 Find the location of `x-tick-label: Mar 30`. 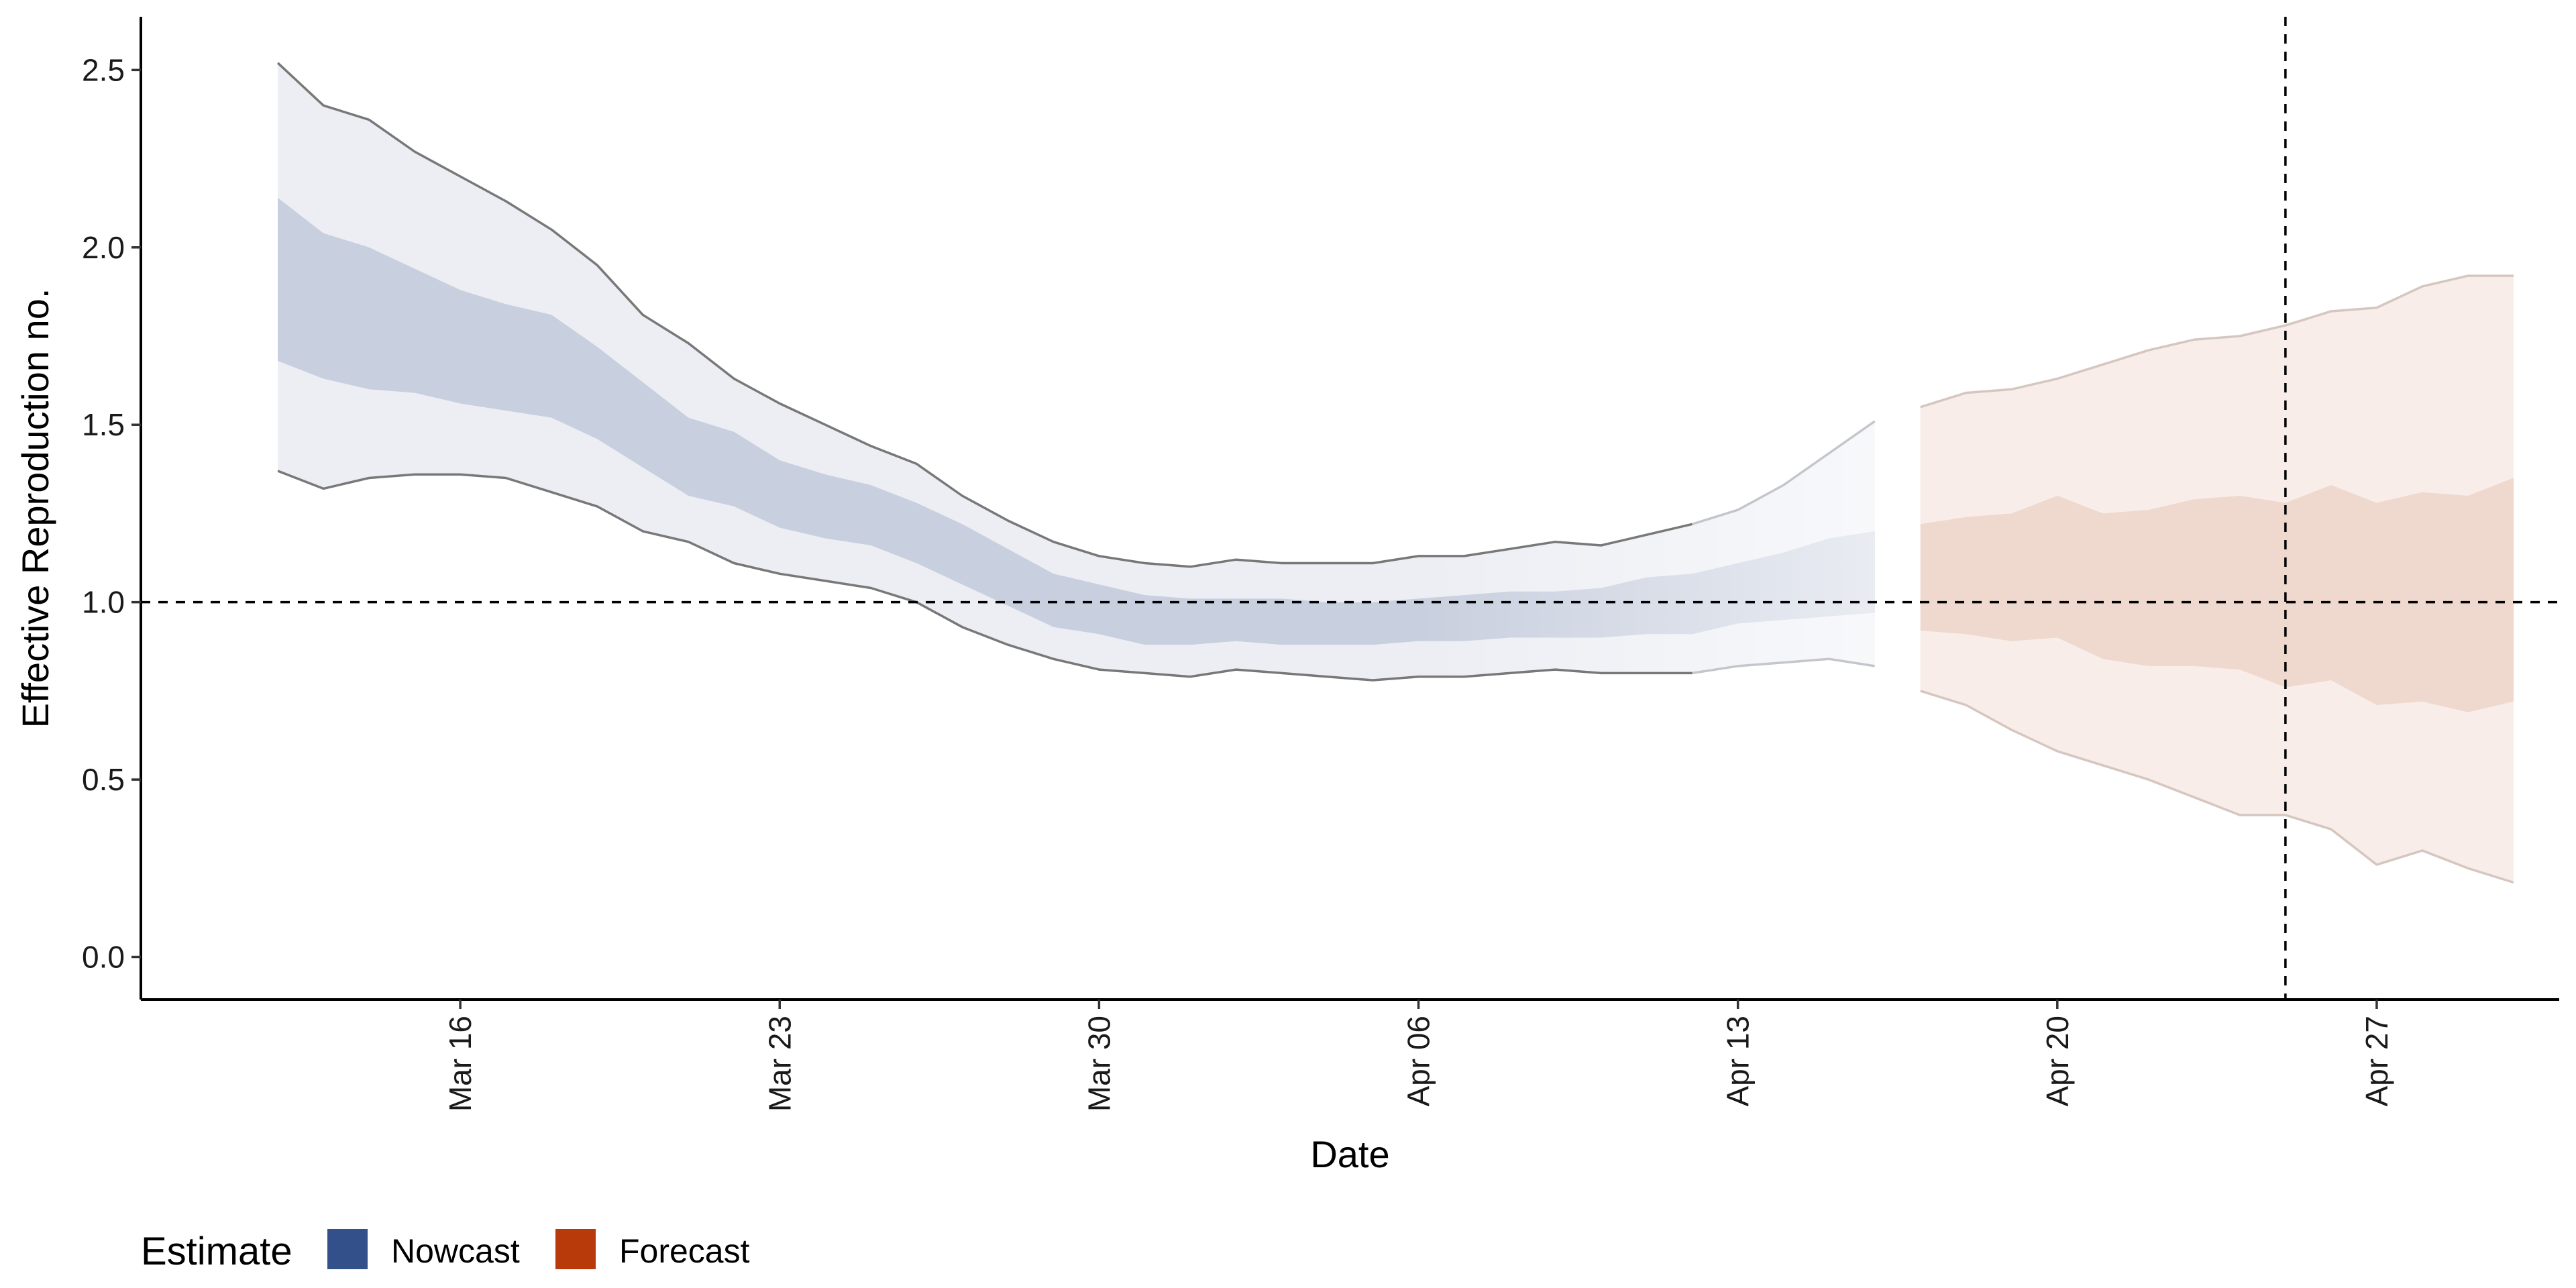

x-tick-label: Mar 30 is located at coordinates (1098, 1064).